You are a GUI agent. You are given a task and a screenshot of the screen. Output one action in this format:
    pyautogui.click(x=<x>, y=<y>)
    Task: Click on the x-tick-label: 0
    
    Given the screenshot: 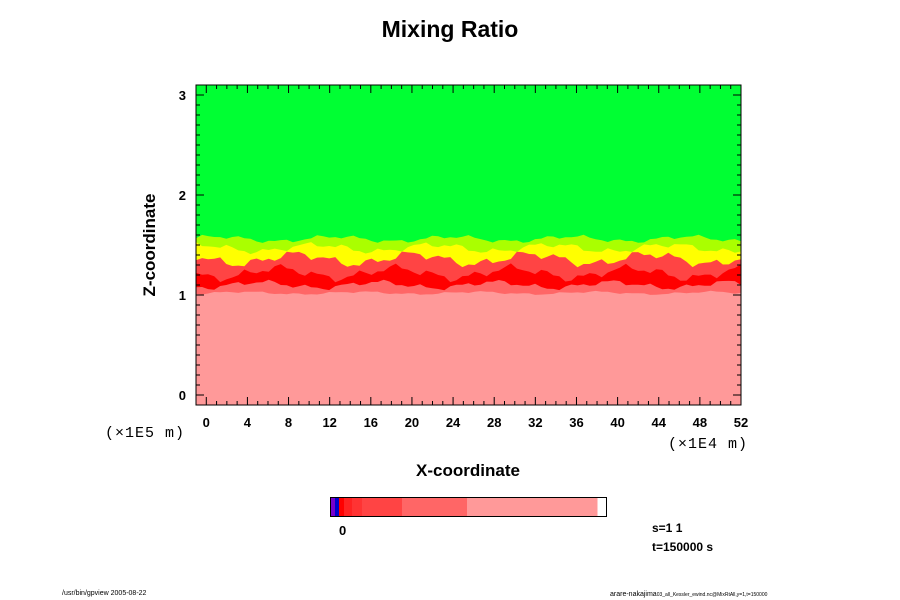 What is the action you would take?
    pyautogui.click(x=206, y=422)
    